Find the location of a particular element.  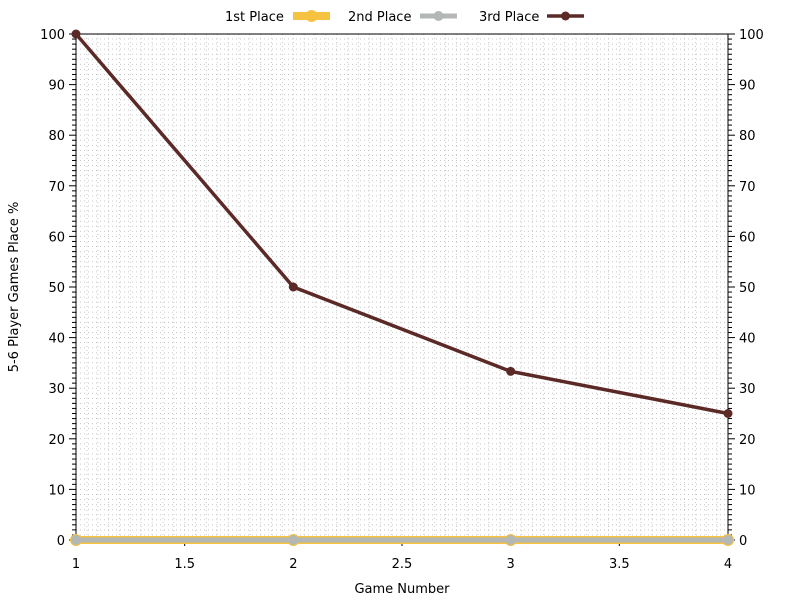

legend: 1st Place 2nd Place 3rd Place is located at coordinates (404, 17).